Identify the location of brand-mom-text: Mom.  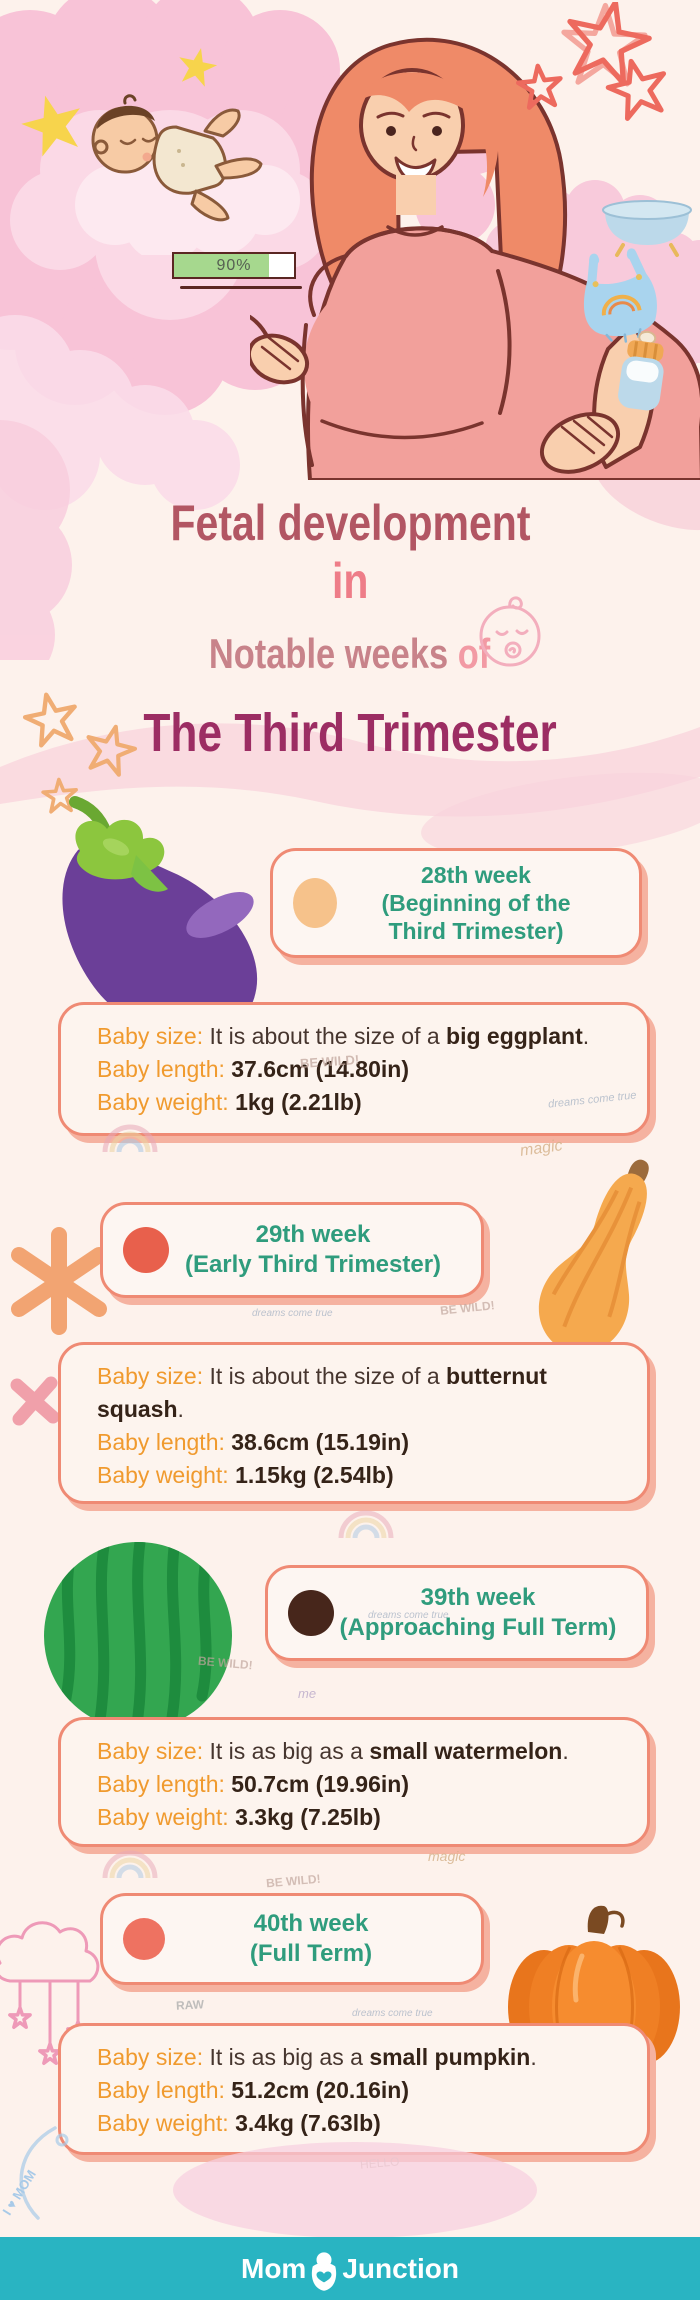
(274, 2268).